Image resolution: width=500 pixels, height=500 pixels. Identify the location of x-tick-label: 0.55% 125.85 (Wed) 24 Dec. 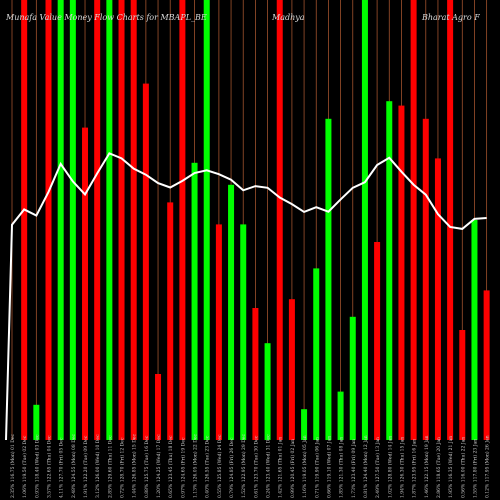
(219, 466).